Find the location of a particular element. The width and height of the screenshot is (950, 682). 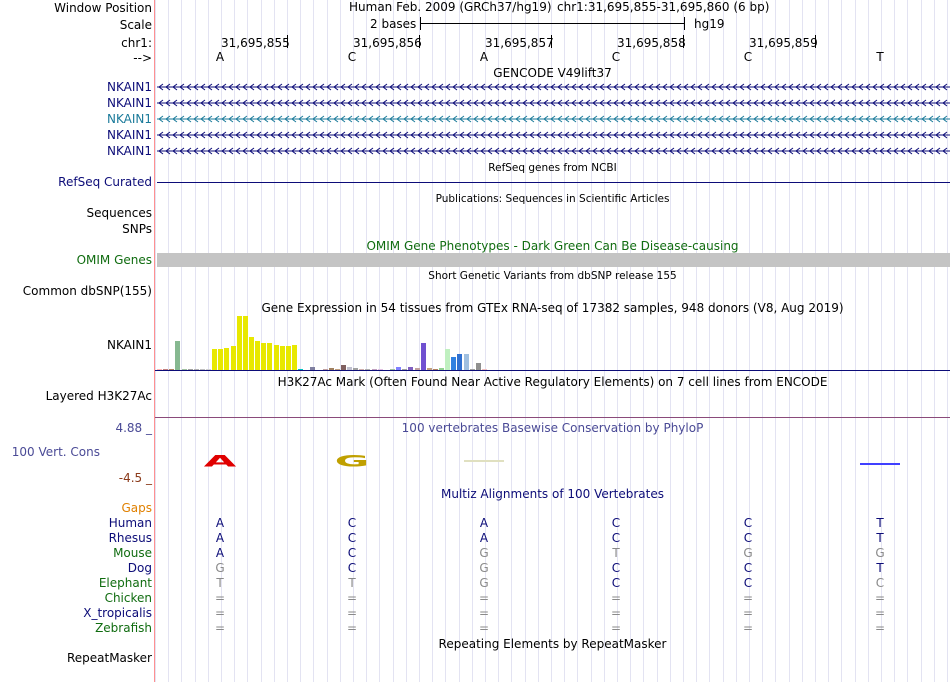

coord-label-1: 31,695,855 is located at coordinates (255, 43).